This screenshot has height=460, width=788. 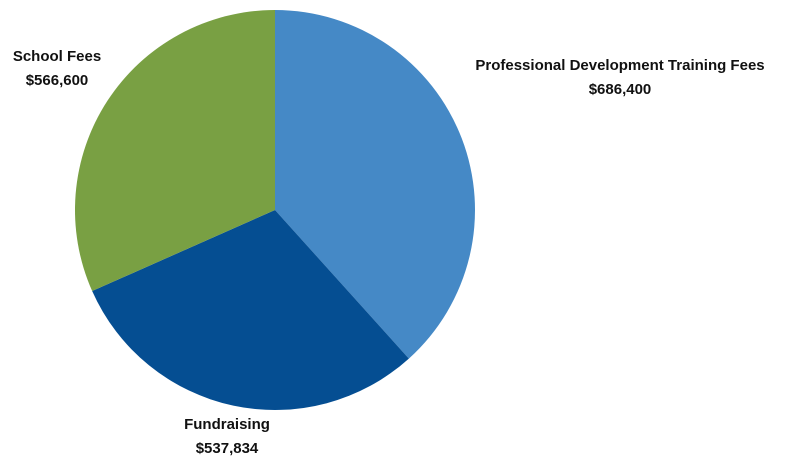 I want to click on slice-value-school-fees: $566,600, so click(x=57, y=80).